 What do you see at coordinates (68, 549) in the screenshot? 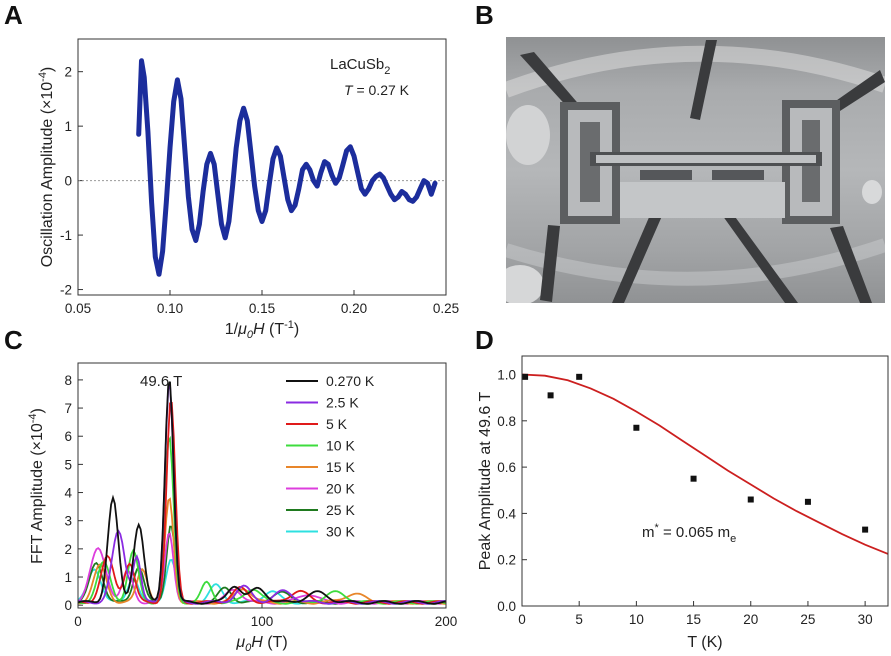
I see `panel-c-y-tick-label: 2` at bounding box center [68, 549].